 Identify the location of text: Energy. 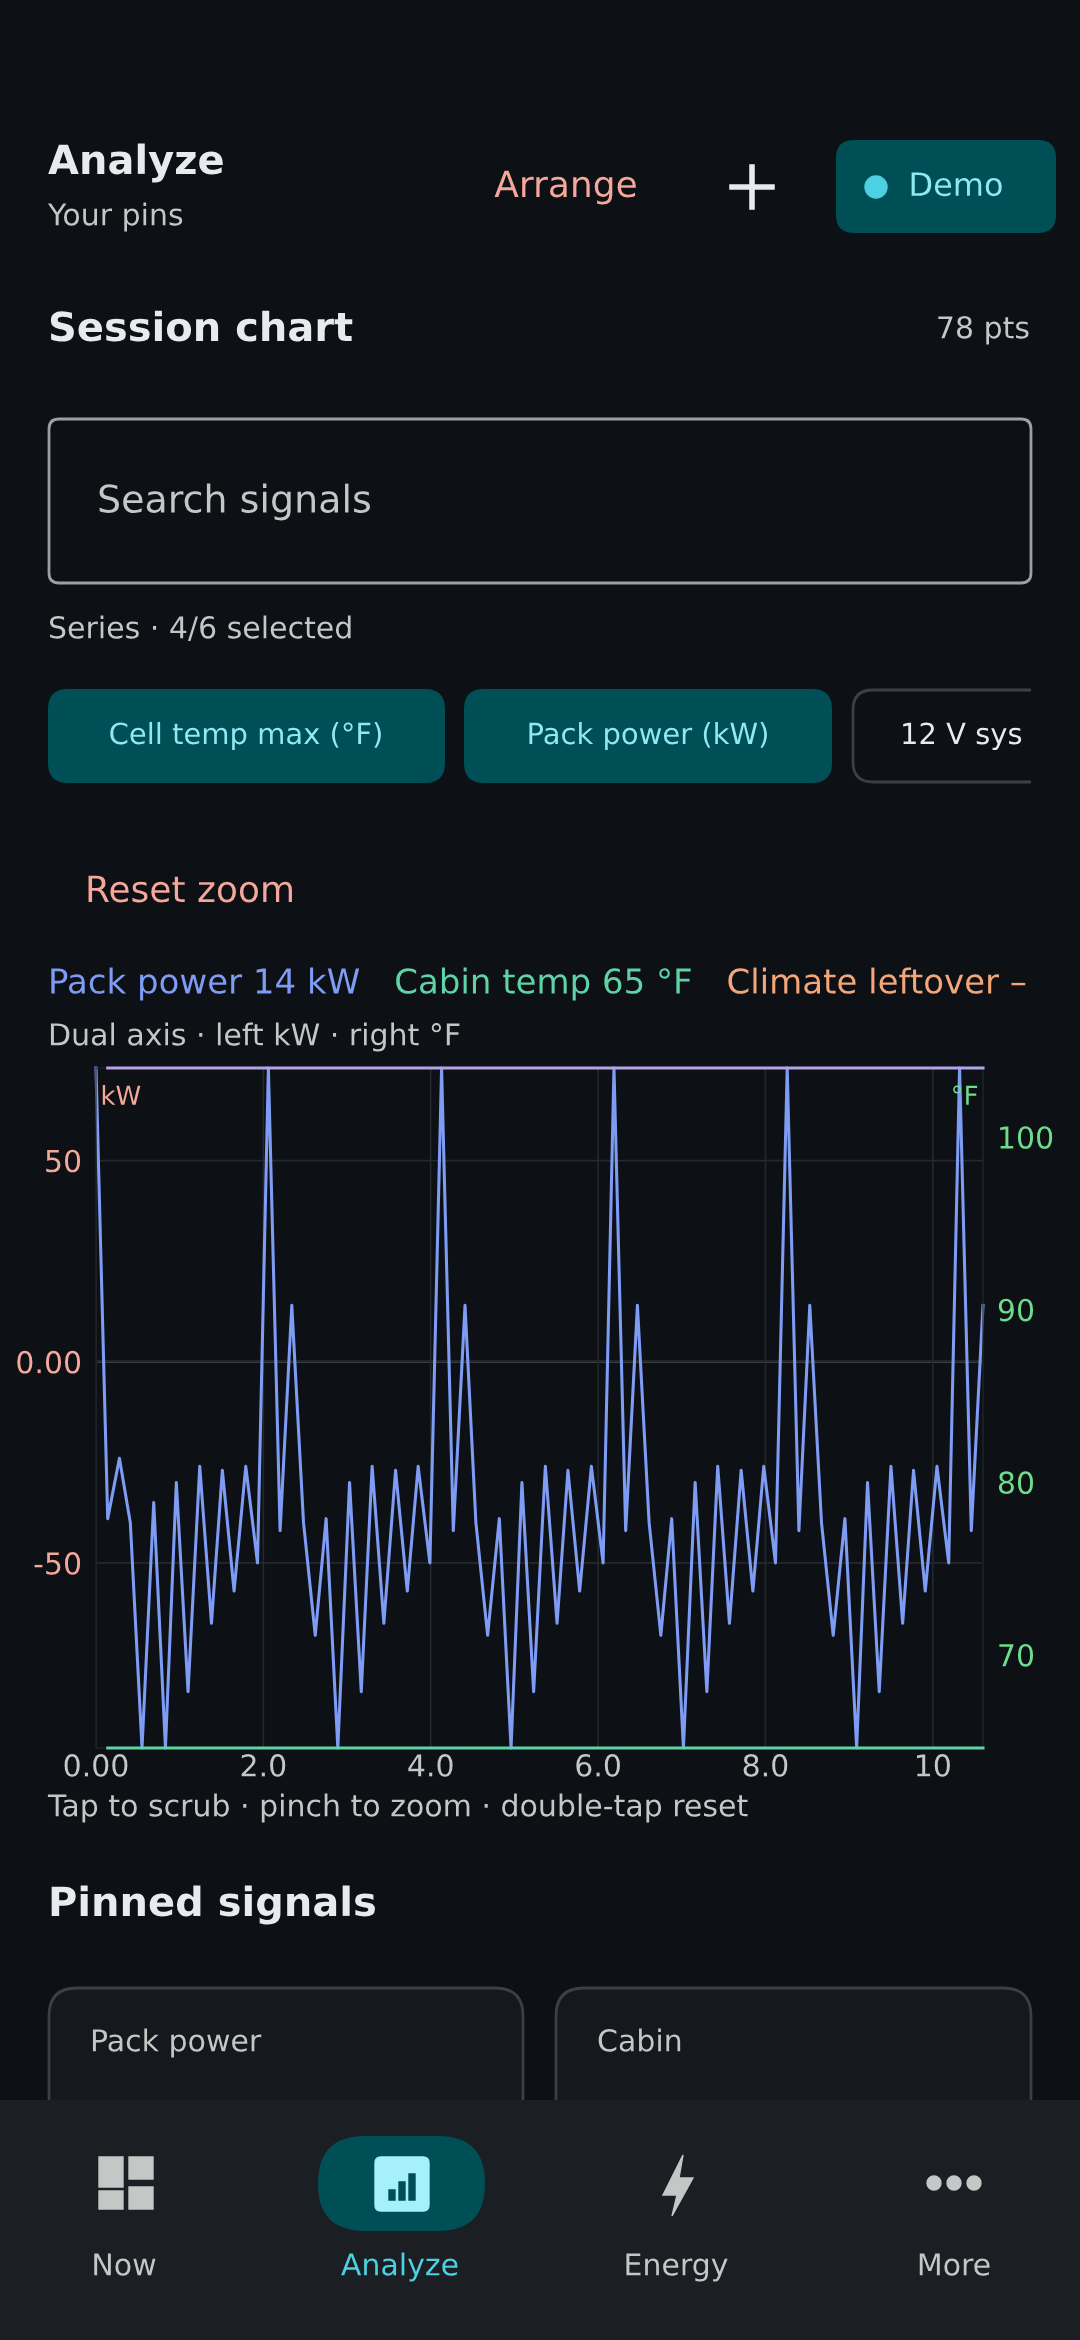
(677, 2267).